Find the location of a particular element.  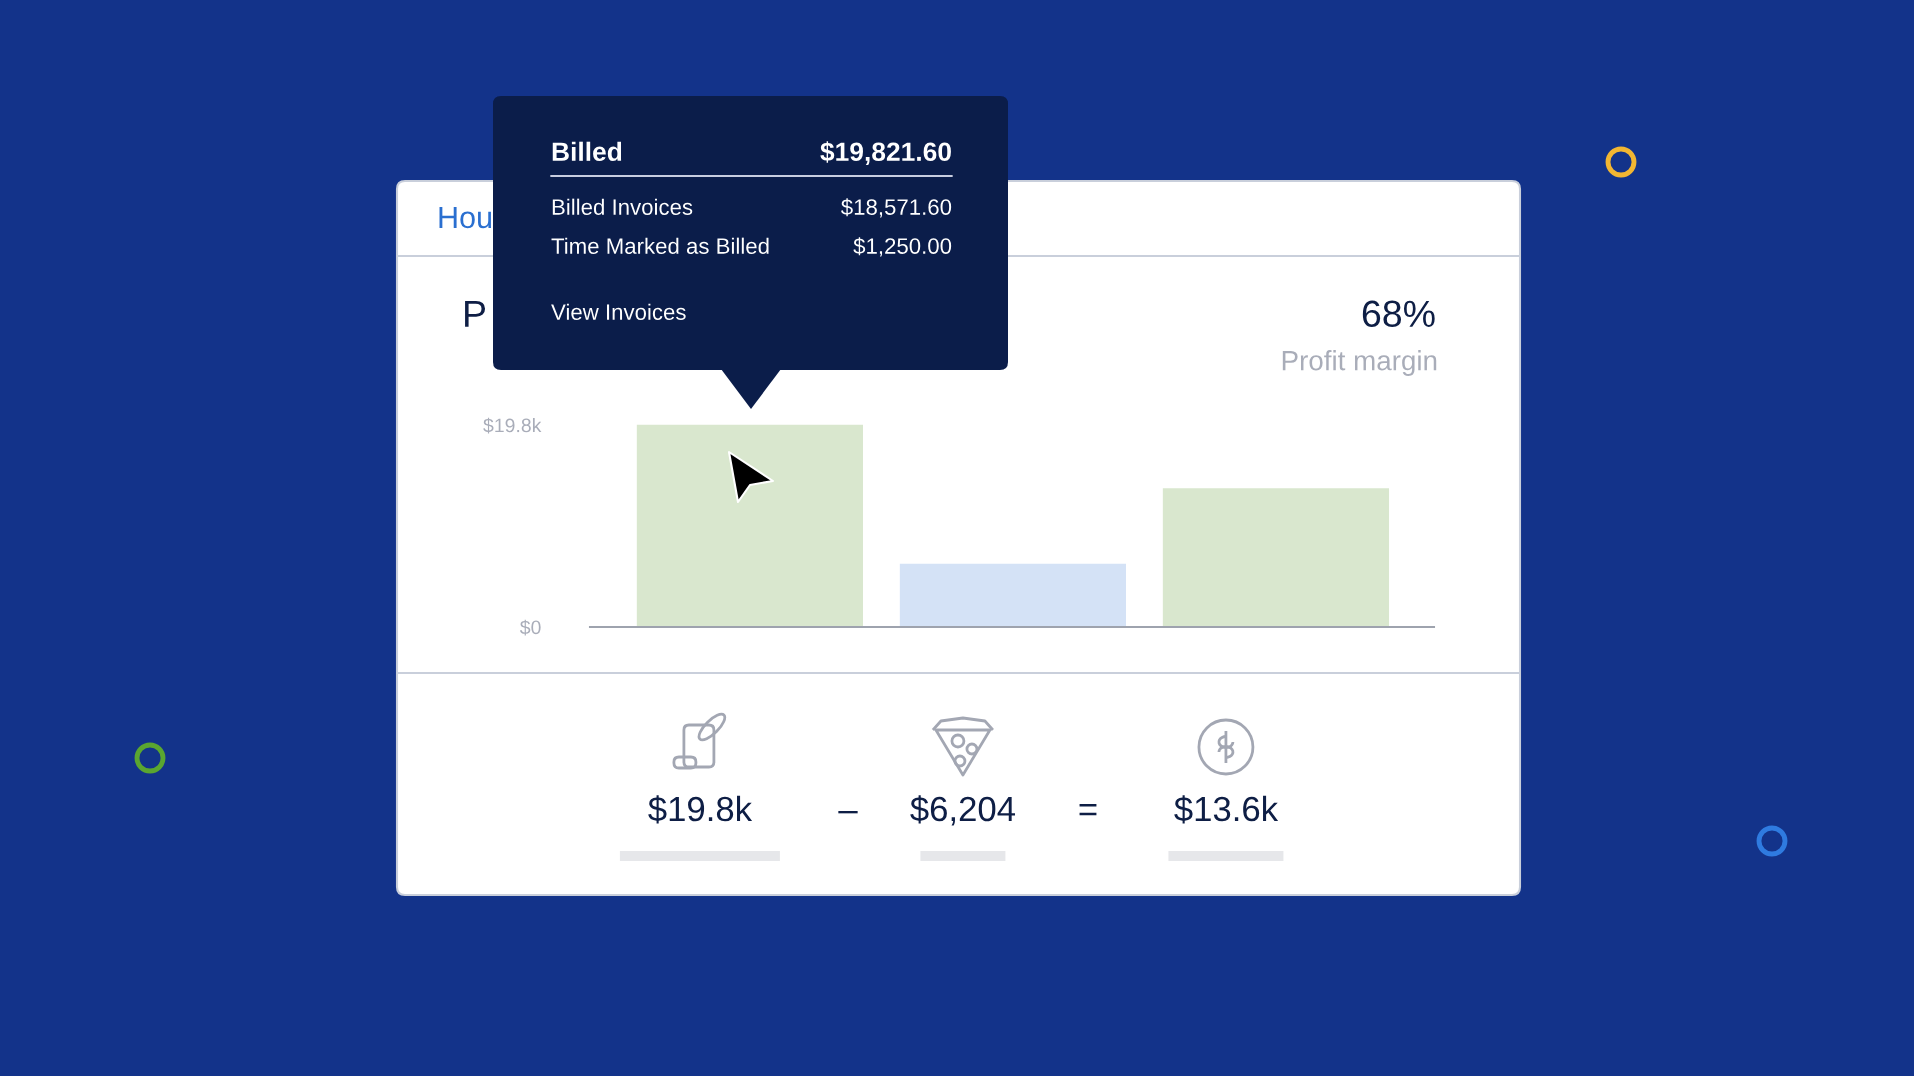

text: Billed is located at coordinates (587, 151).